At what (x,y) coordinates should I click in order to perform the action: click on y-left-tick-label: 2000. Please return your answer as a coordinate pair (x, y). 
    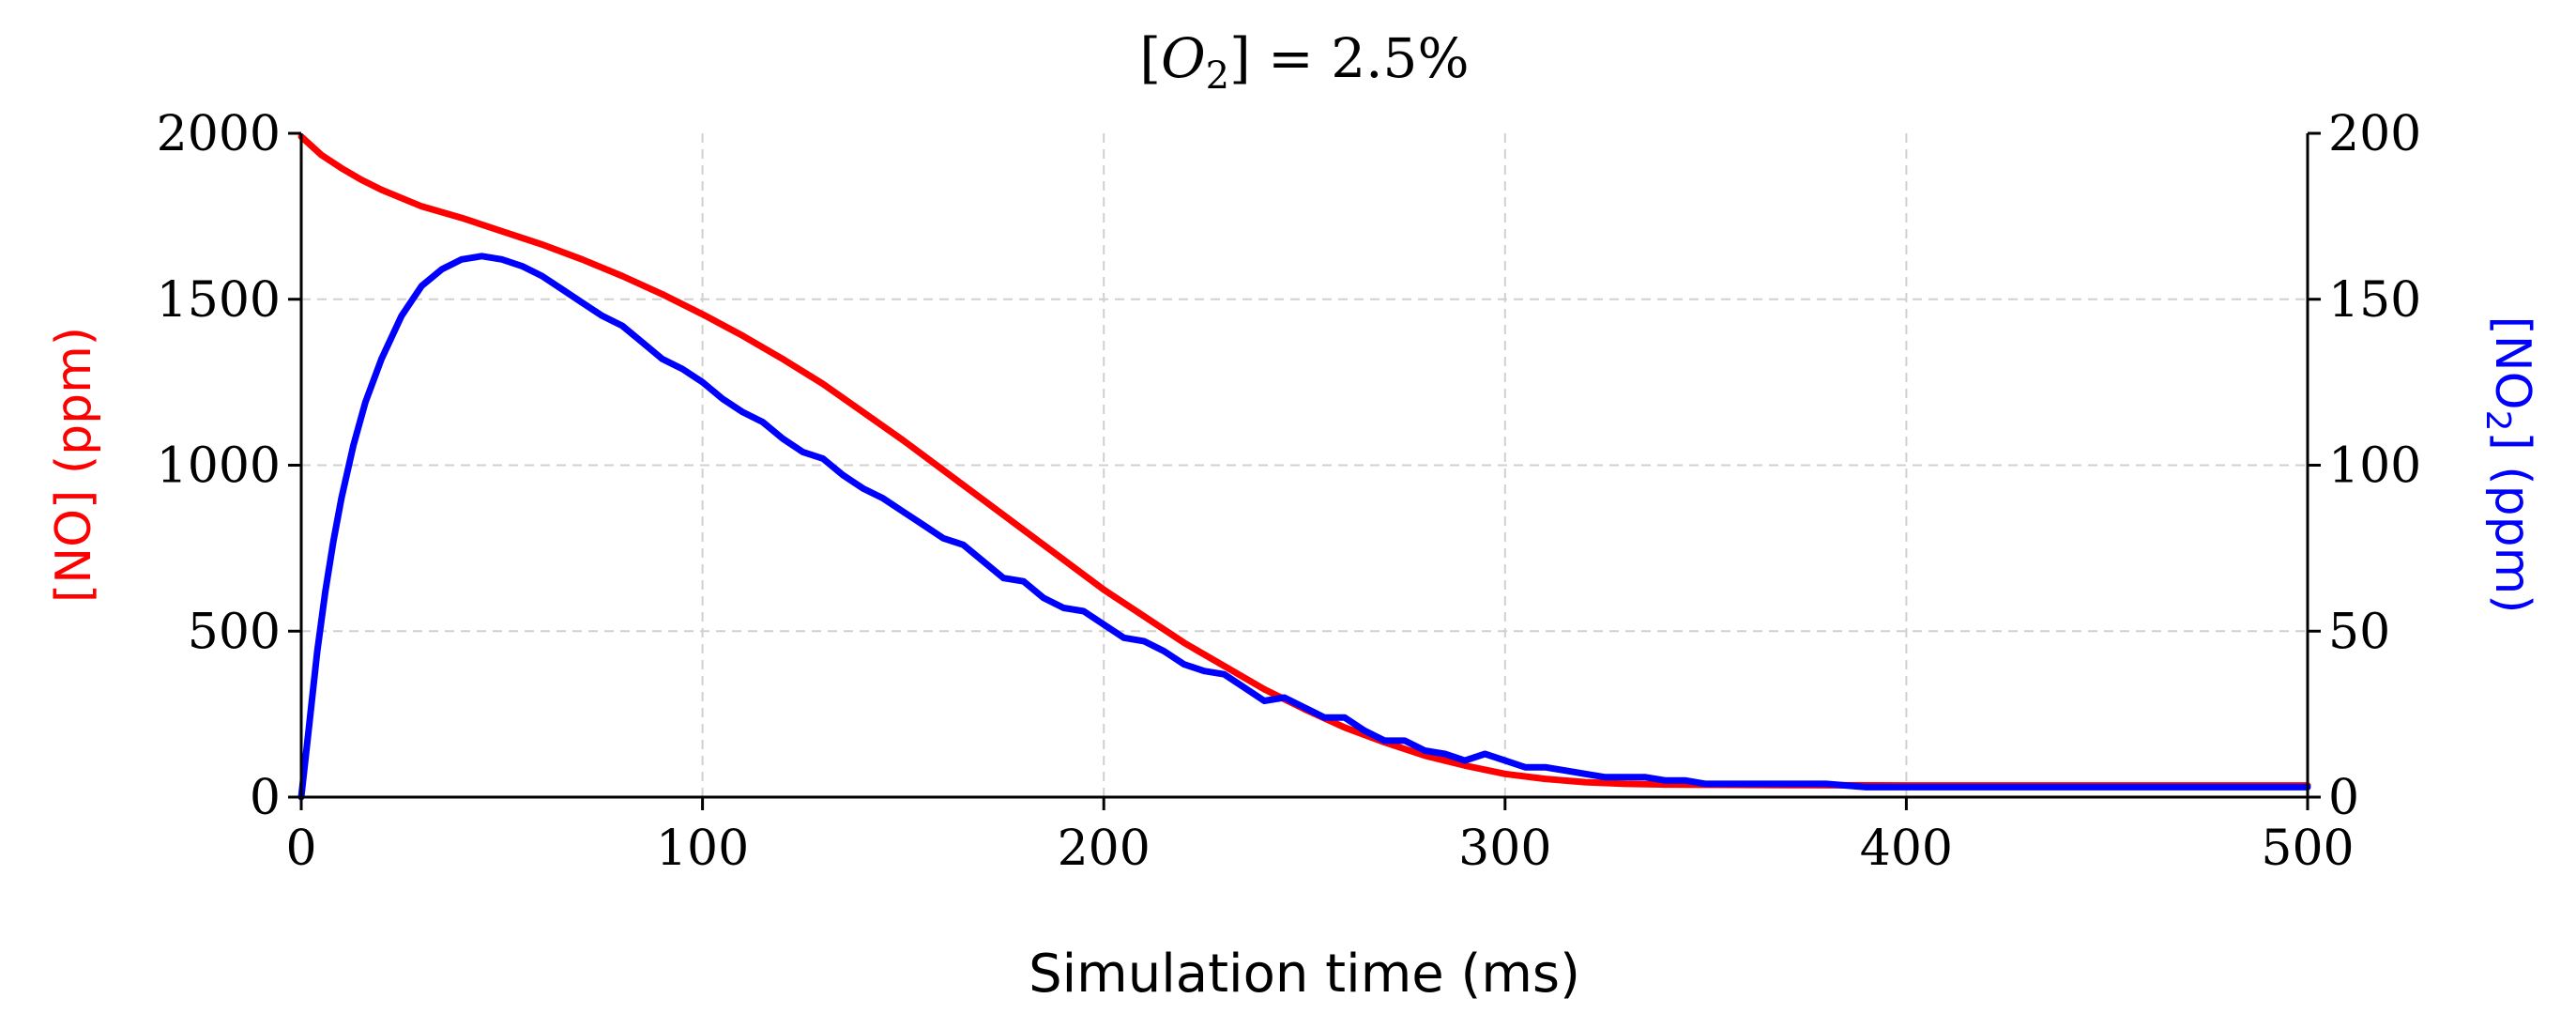
    Looking at the image, I should click on (219, 134).